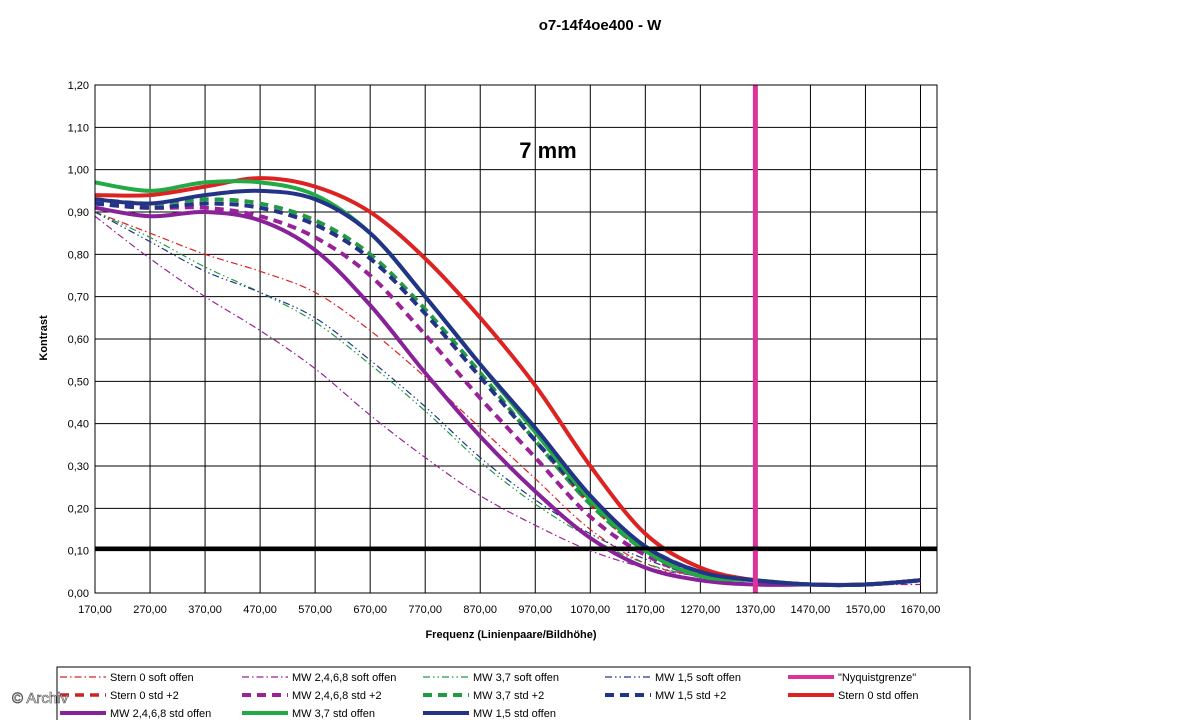 This screenshot has height=720, width=1199. I want to click on y-tick-label: 0,20, so click(78, 509).